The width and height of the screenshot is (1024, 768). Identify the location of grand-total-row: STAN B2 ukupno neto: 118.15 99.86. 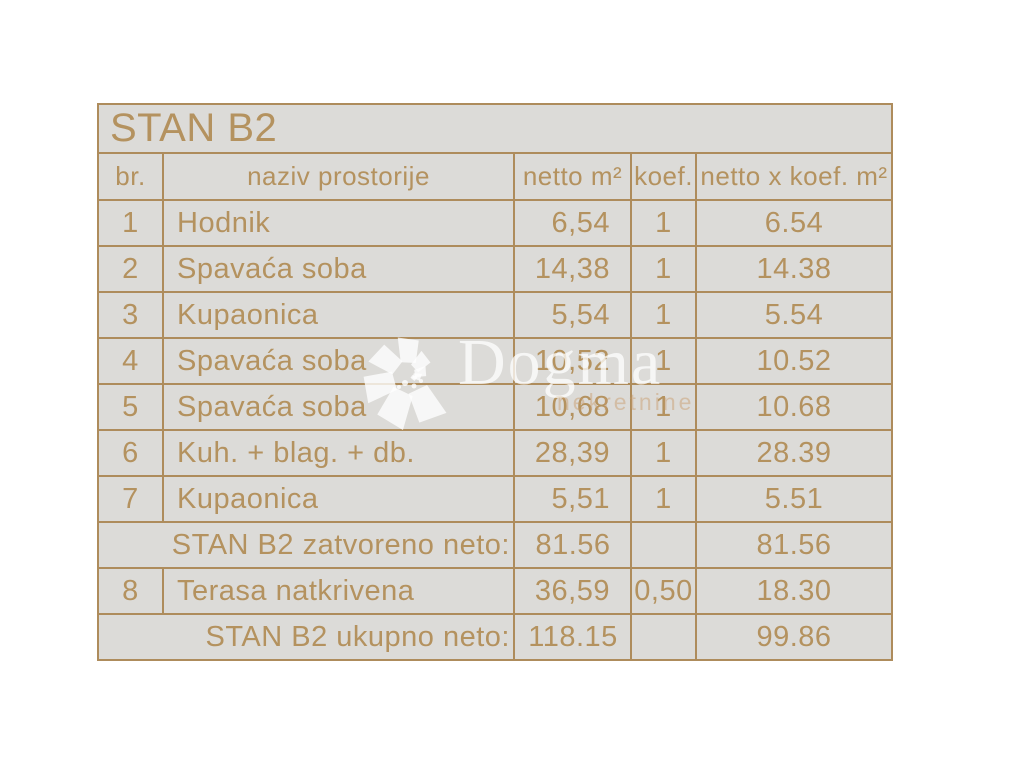
(495, 637).